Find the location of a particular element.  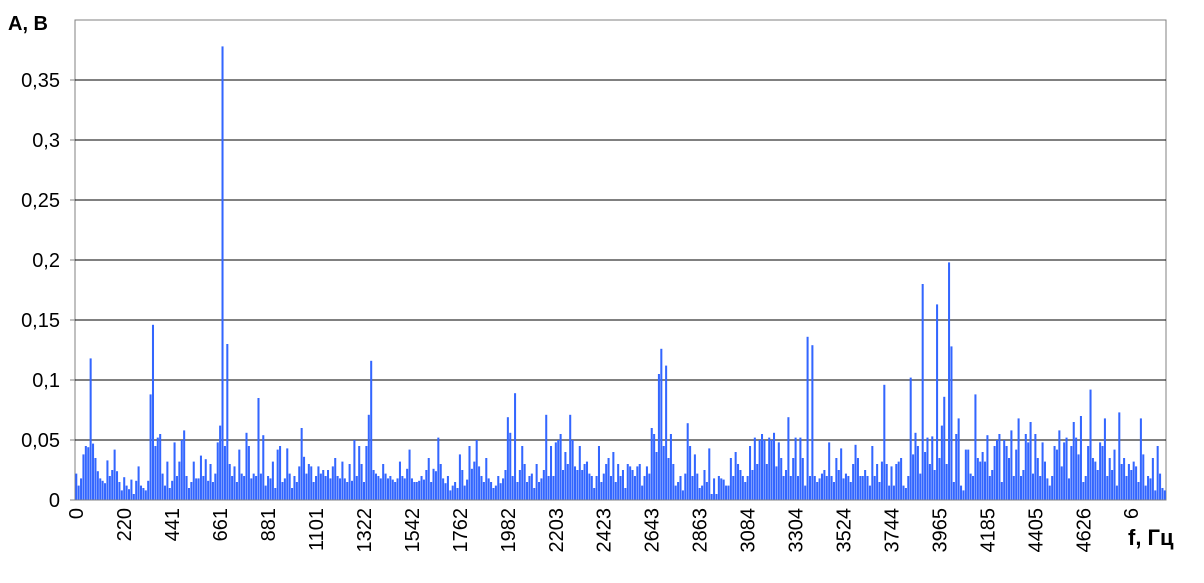

y-axis-label: А, В is located at coordinates (28, 24).